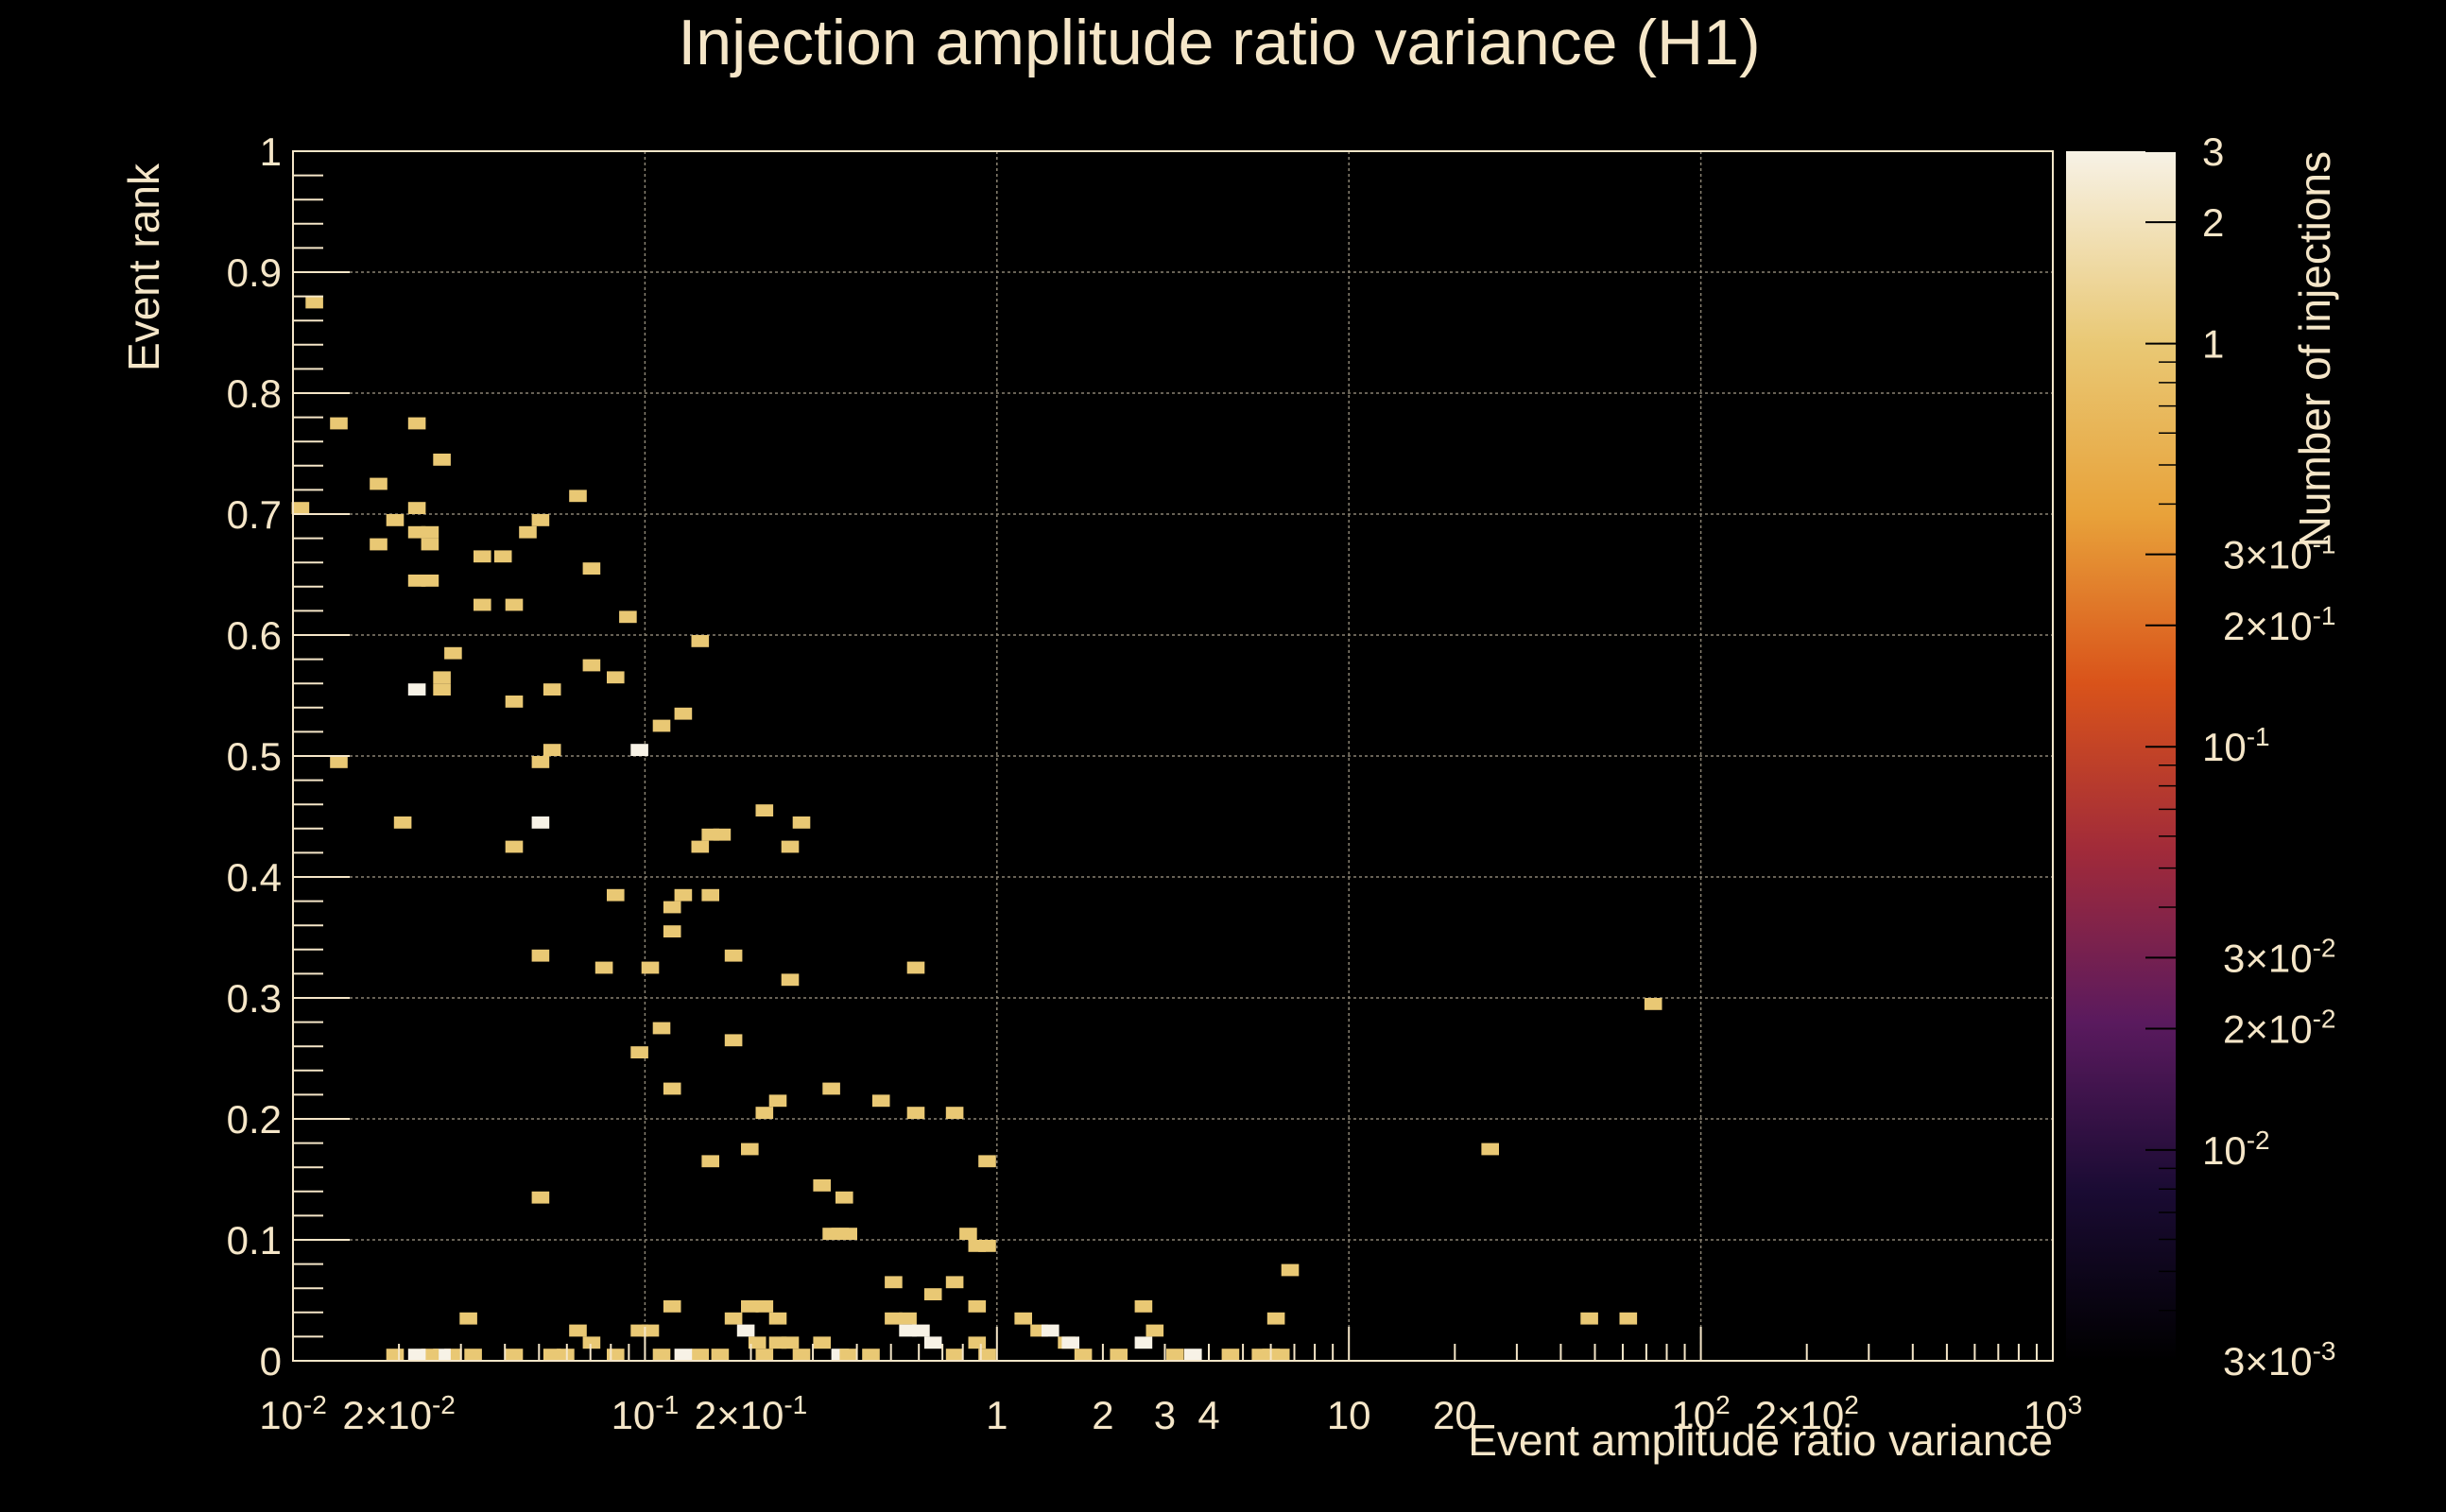 The image size is (2446, 1512). Describe the element at coordinates (399, 1413) in the screenshot. I see `x-tick-label: 2×10⁻²` at that location.